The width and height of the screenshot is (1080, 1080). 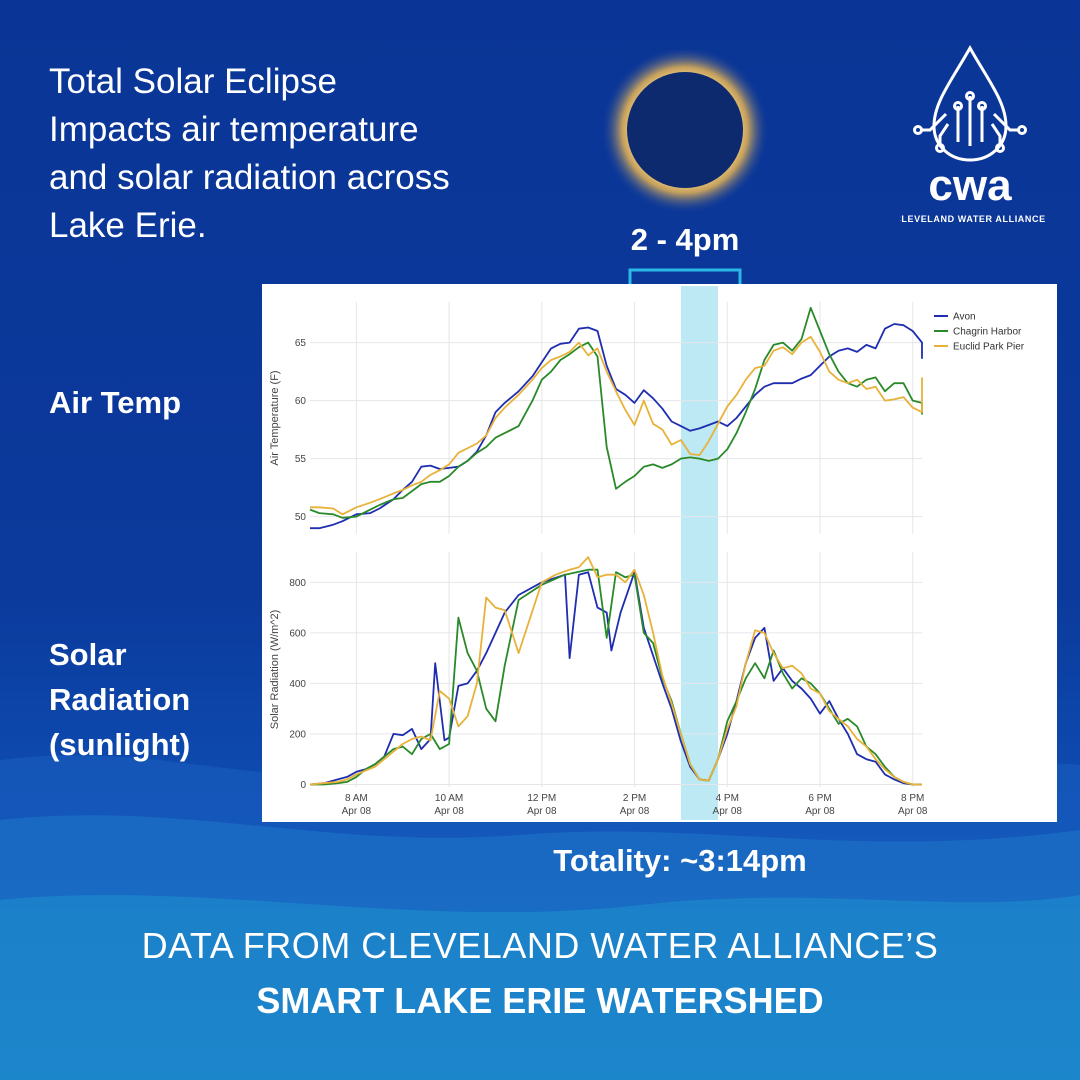 I want to click on logo-wordmark: cwa, so click(x=970, y=185).